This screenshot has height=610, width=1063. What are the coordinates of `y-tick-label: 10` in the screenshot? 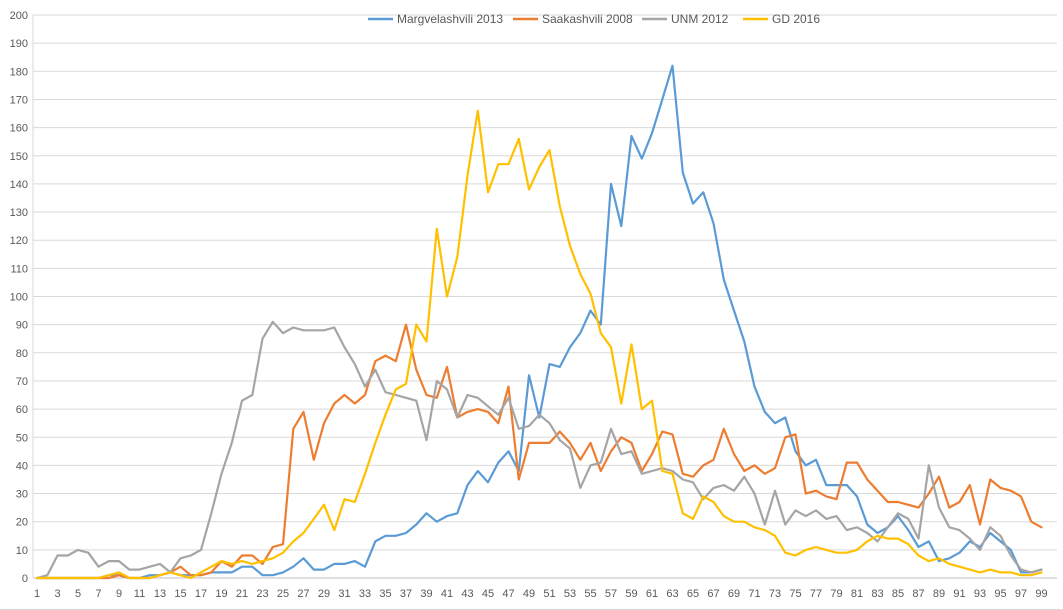 It's located at (22, 551).